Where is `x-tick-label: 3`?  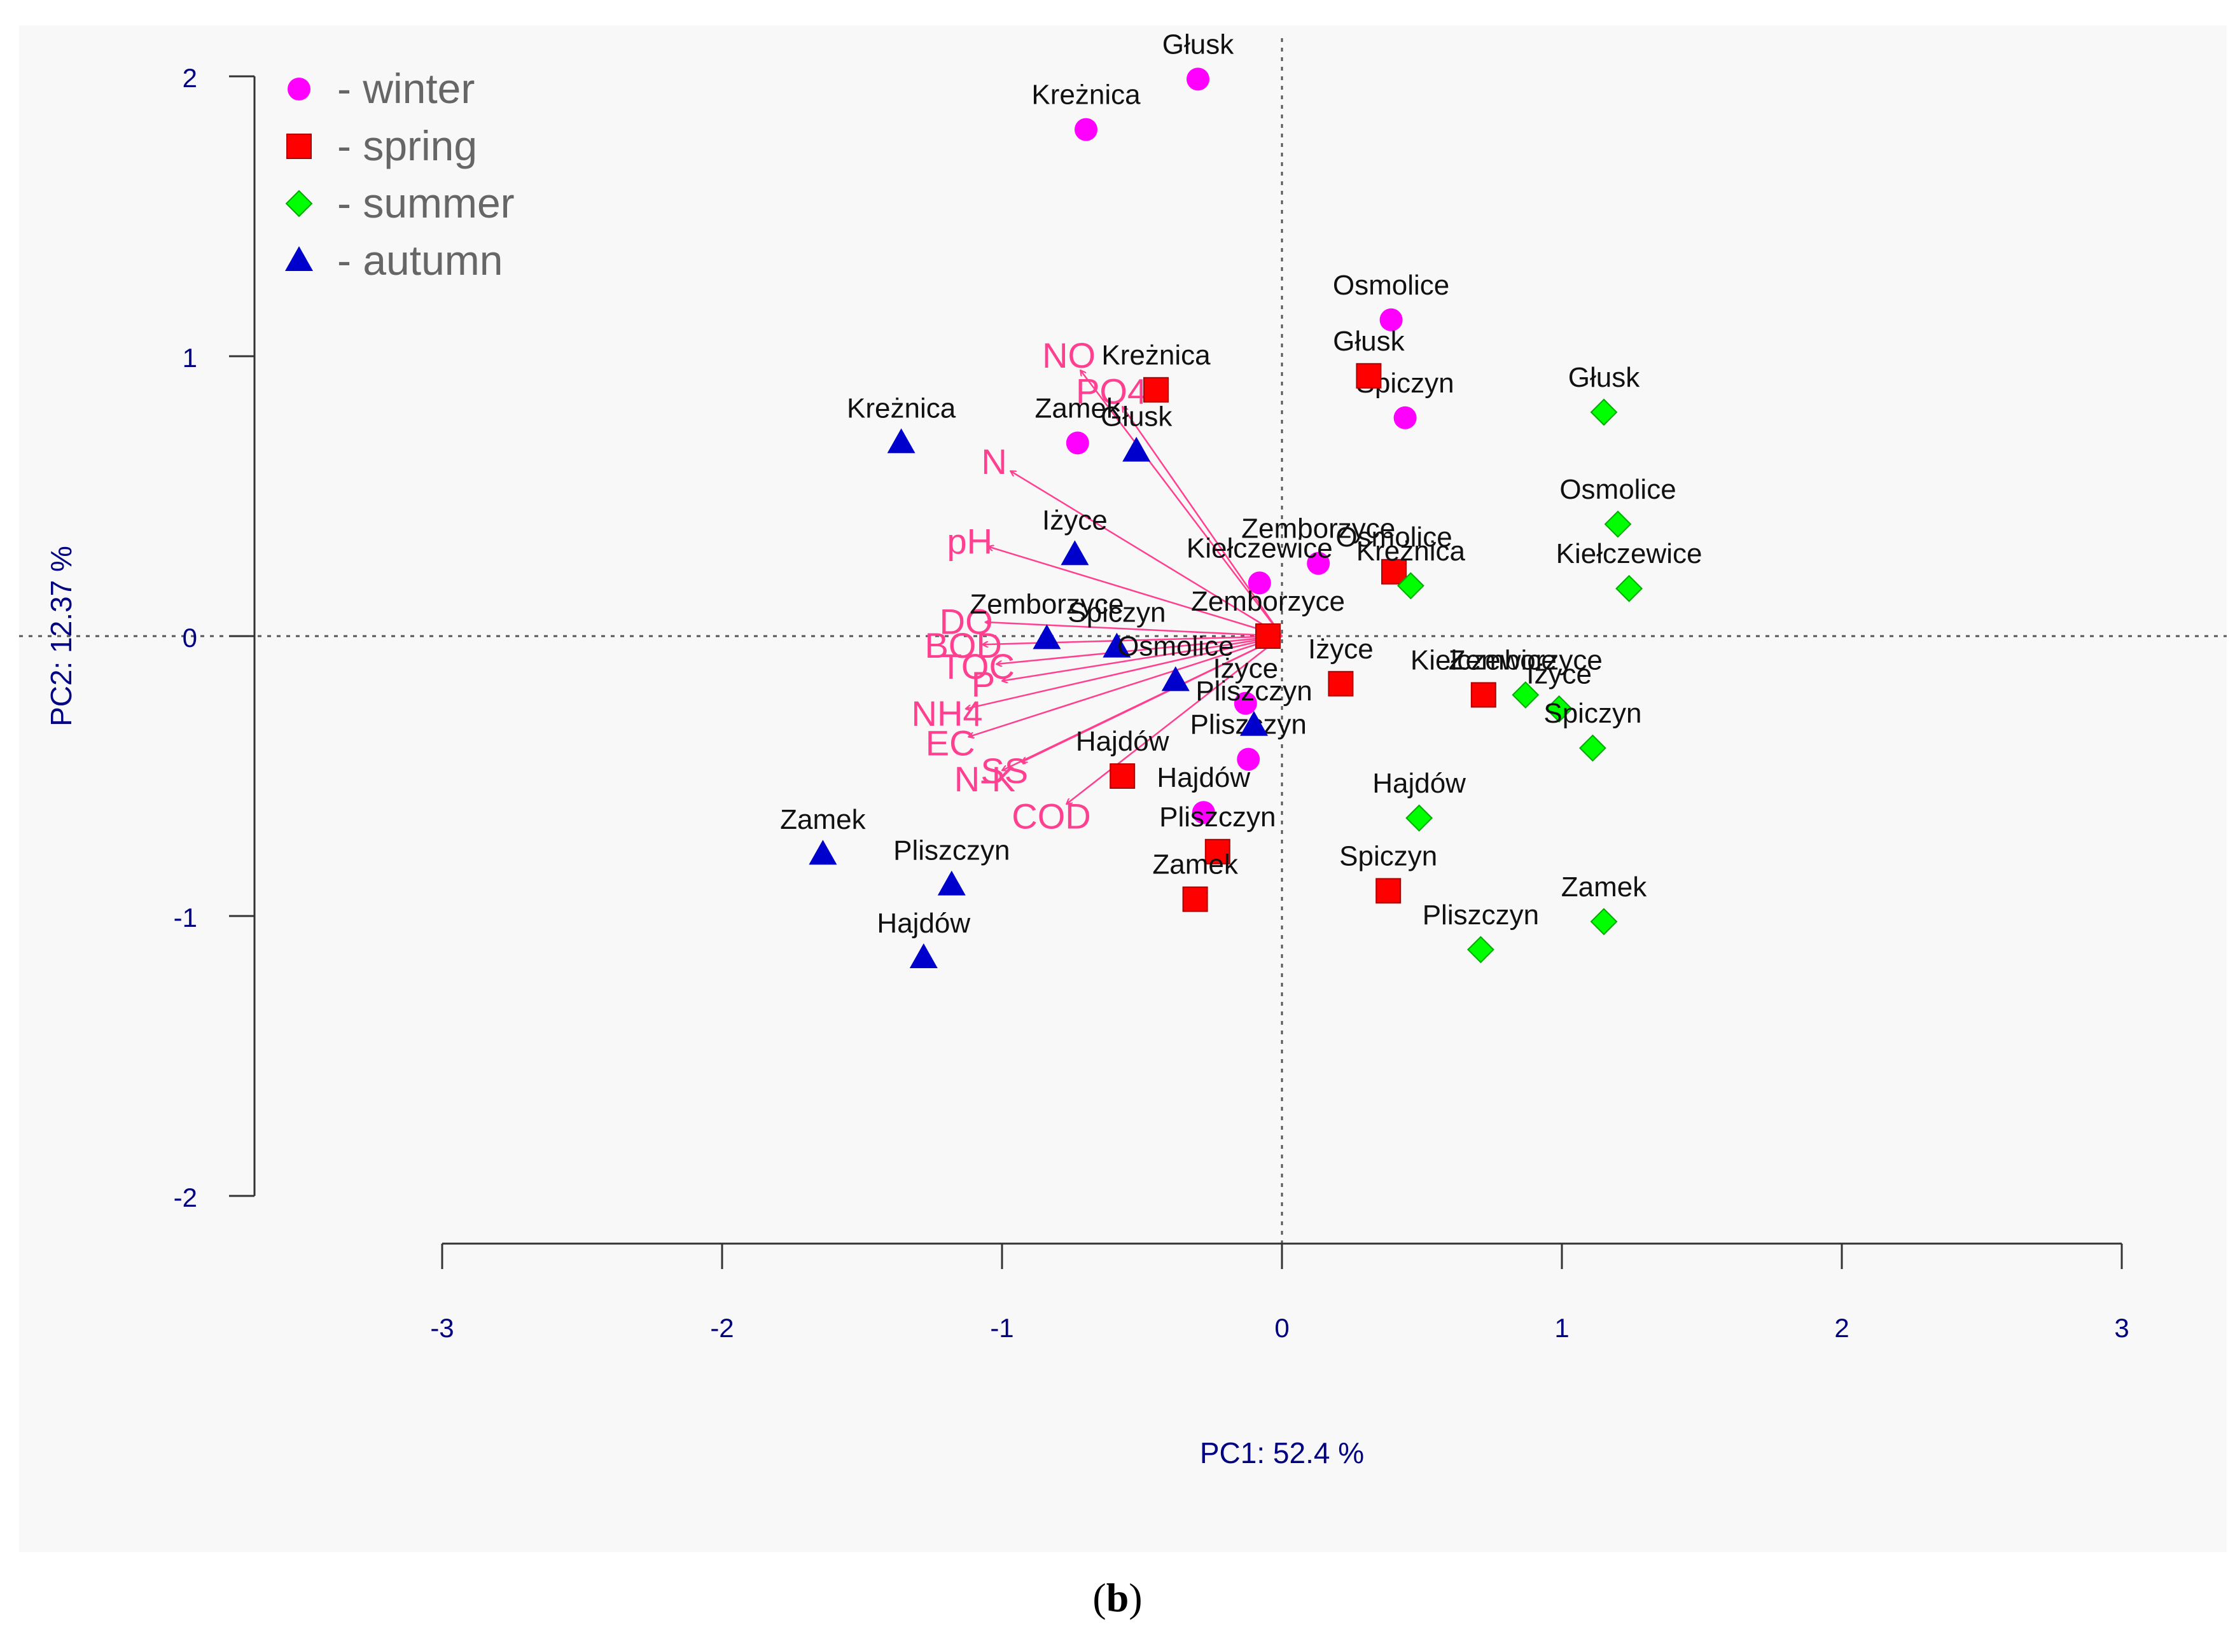 x-tick-label: 3 is located at coordinates (2121, 1328).